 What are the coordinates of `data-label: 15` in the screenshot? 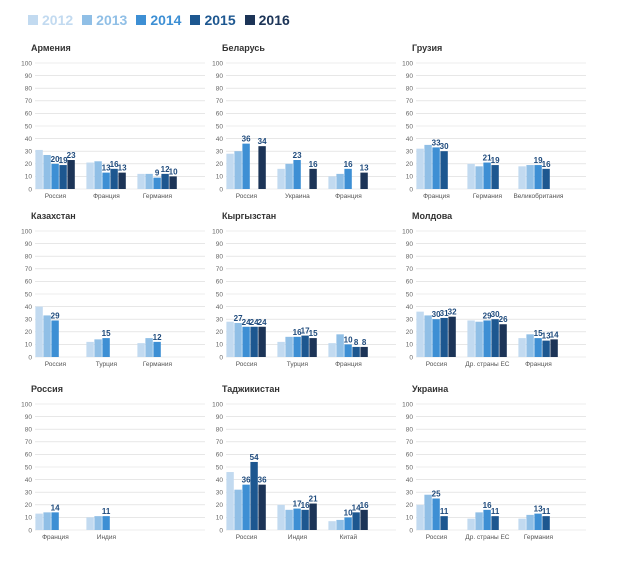 It's located at (313, 333).